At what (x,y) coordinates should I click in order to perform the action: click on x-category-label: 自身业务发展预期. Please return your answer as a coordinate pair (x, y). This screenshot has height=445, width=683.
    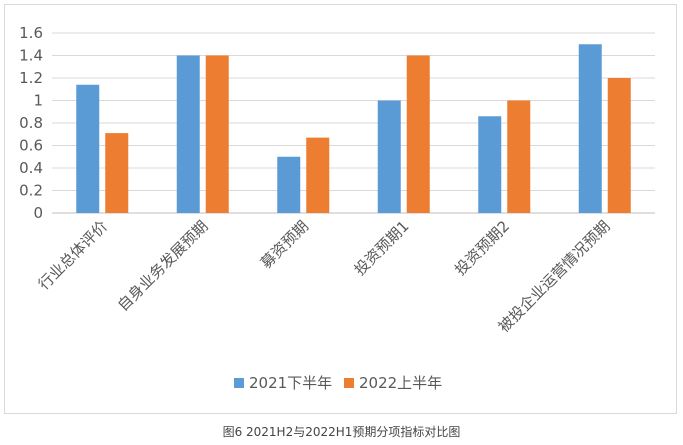
    Looking at the image, I should click on (163, 266).